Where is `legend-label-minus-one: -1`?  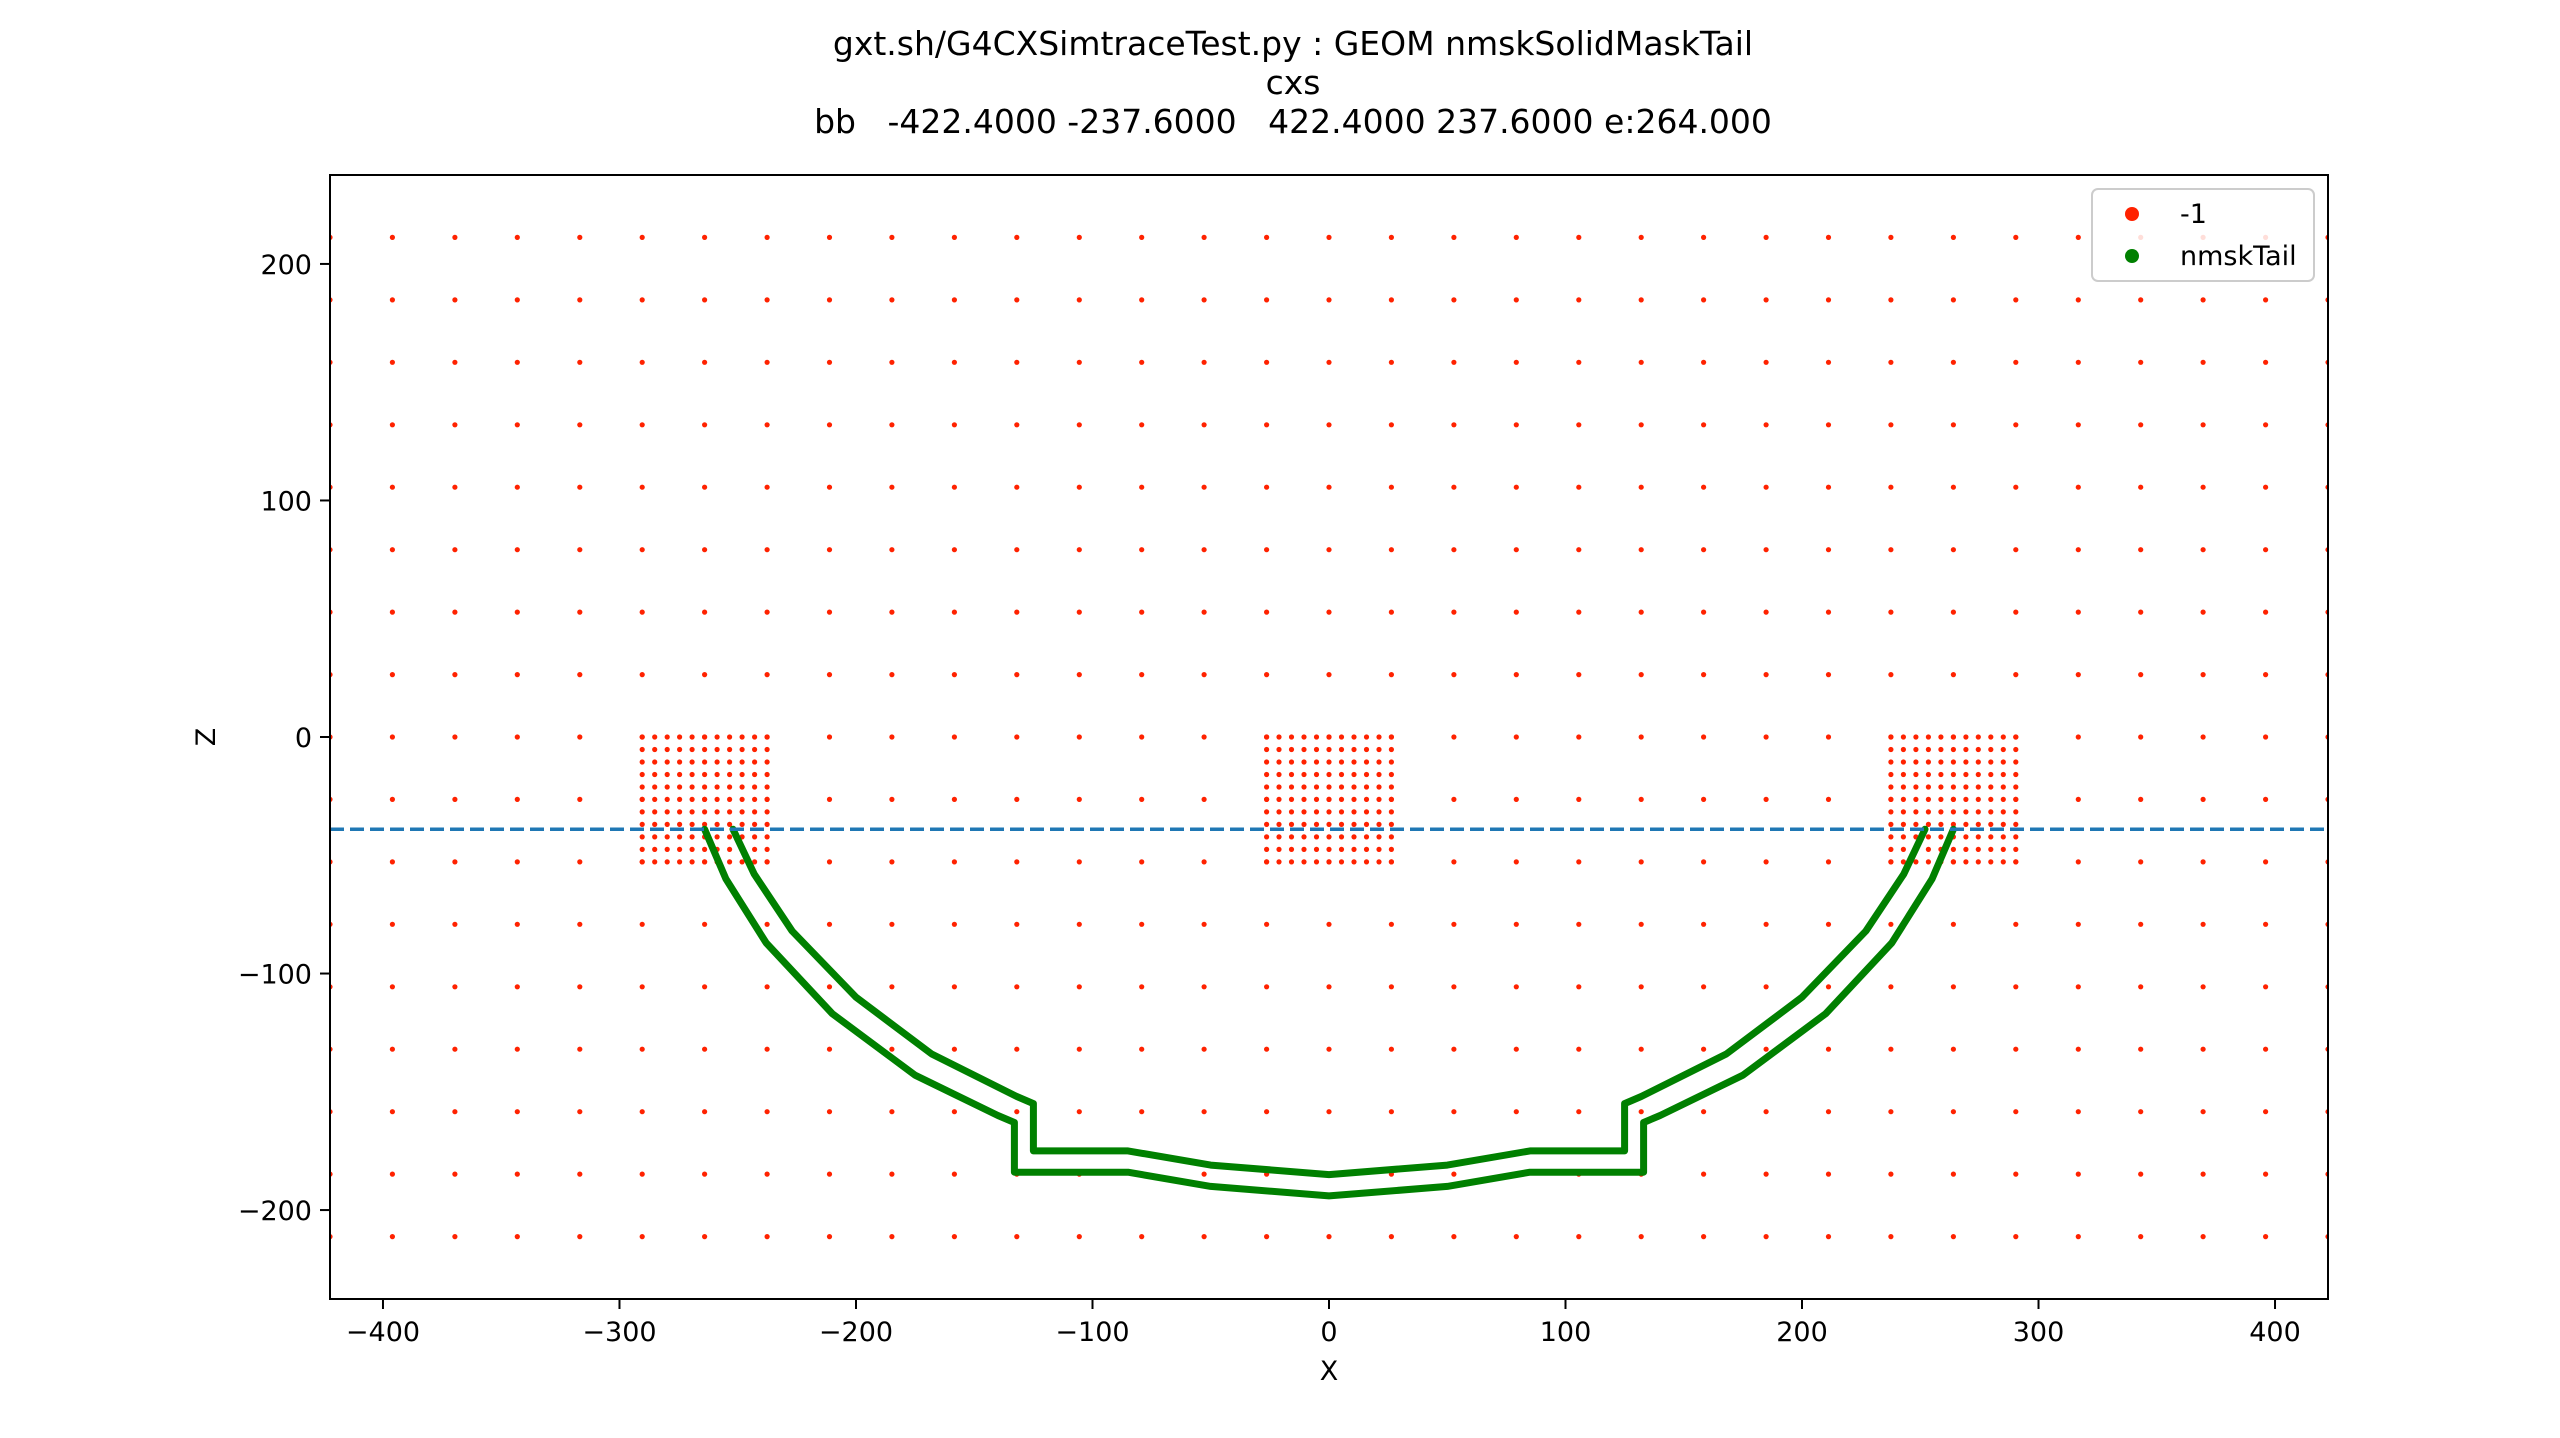 legend-label-minus-one: -1 is located at coordinates (2193, 214).